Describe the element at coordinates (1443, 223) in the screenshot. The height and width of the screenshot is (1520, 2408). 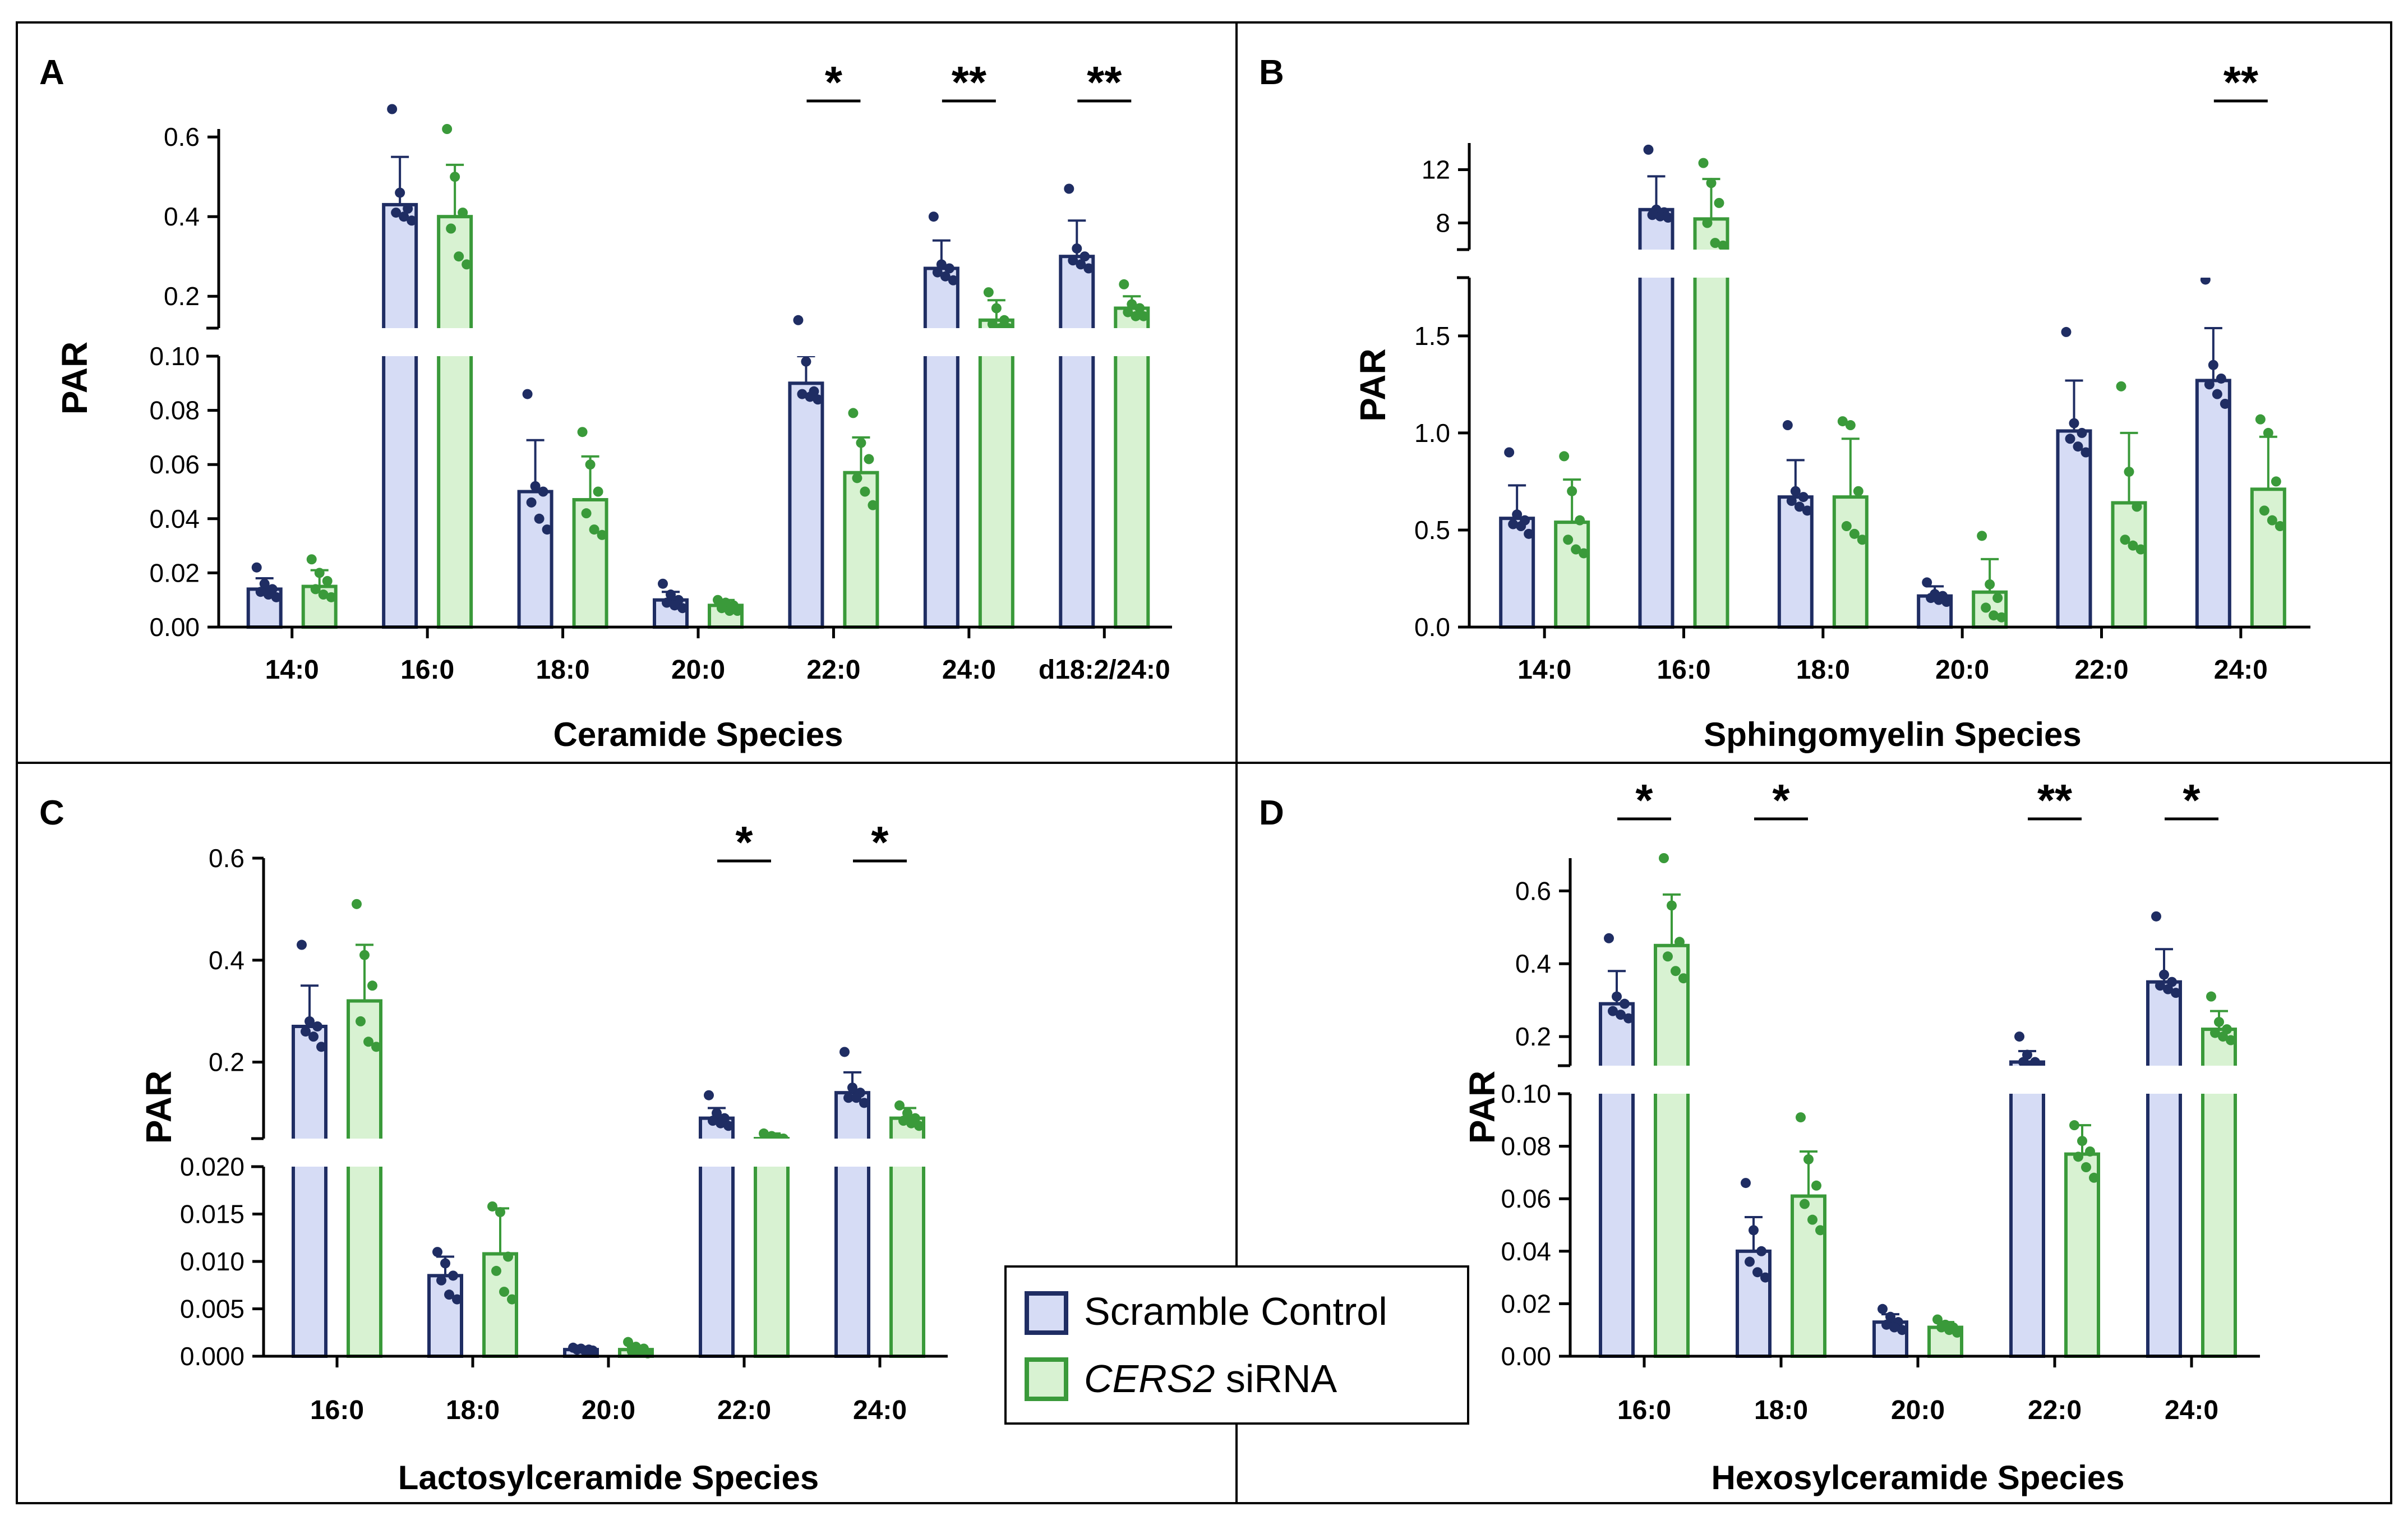
I see `y-tick-label: 8` at that location.